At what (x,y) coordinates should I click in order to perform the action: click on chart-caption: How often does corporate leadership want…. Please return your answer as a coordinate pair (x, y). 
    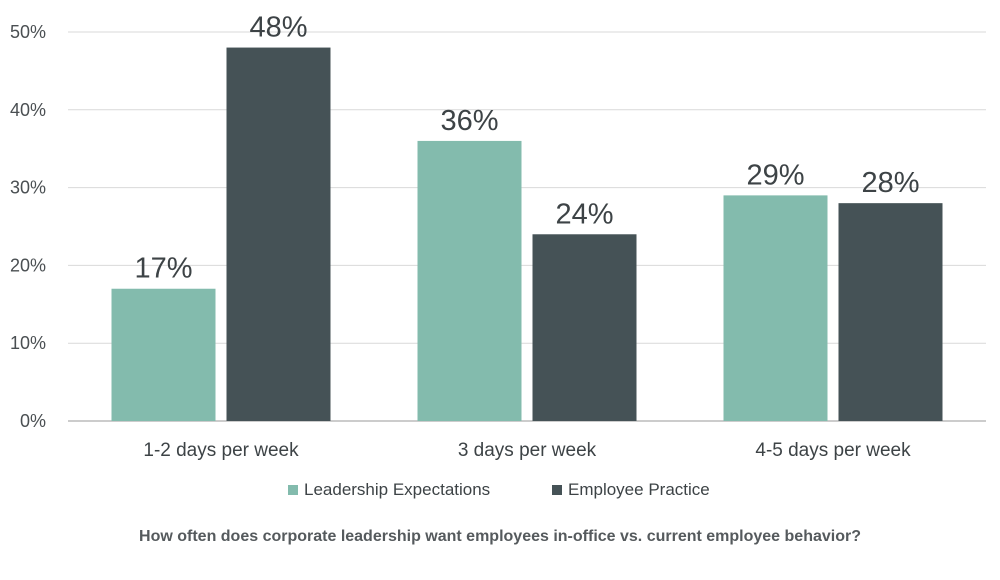
    Looking at the image, I should click on (500, 536).